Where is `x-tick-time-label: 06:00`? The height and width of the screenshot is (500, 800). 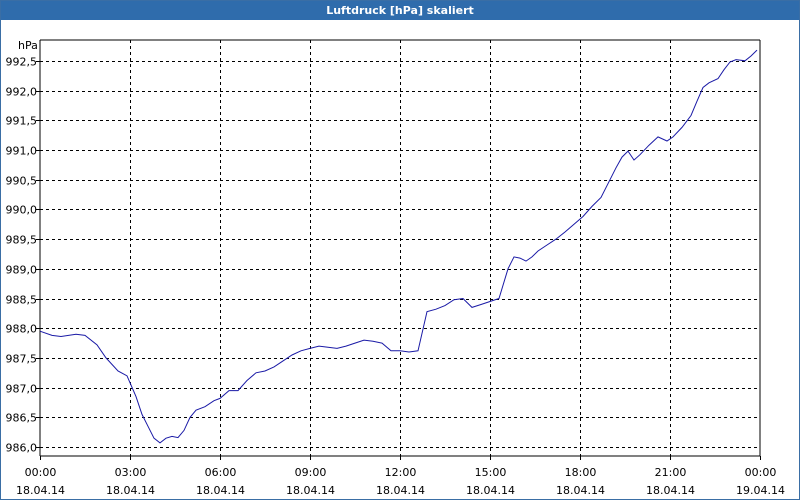 x-tick-time-label: 06:00 is located at coordinates (221, 472).